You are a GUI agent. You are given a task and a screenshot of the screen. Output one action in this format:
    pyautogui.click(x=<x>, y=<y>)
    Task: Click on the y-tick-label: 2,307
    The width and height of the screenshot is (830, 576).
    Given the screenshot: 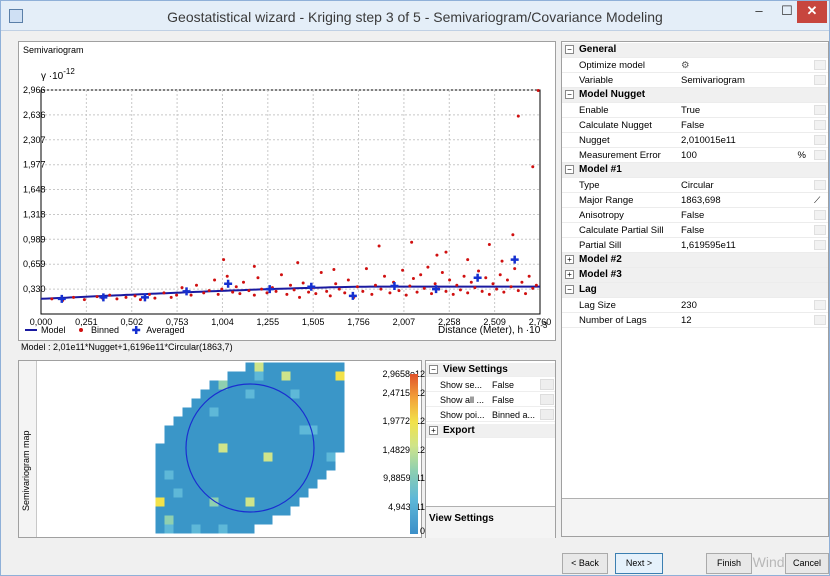 What is the action you would take?
    pyautogui.click(x=34, y=140)
    